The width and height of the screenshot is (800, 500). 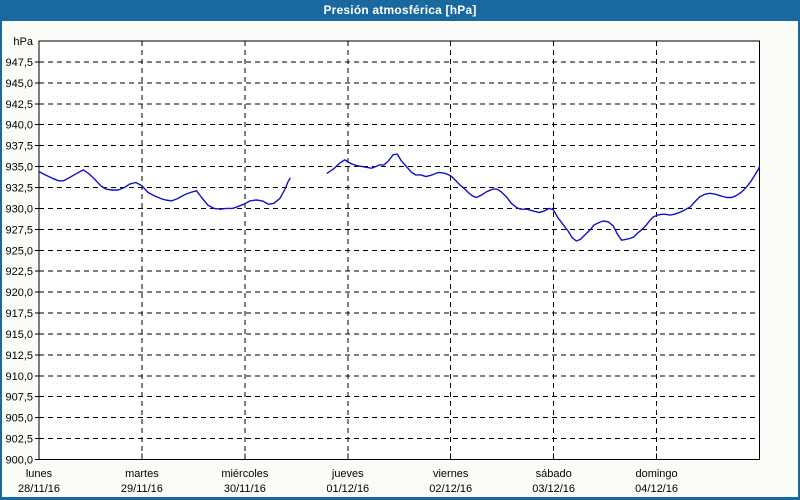 I want to click on chart-title-bar: Presión atmosférica [hPa], so click(x=400, y=10).